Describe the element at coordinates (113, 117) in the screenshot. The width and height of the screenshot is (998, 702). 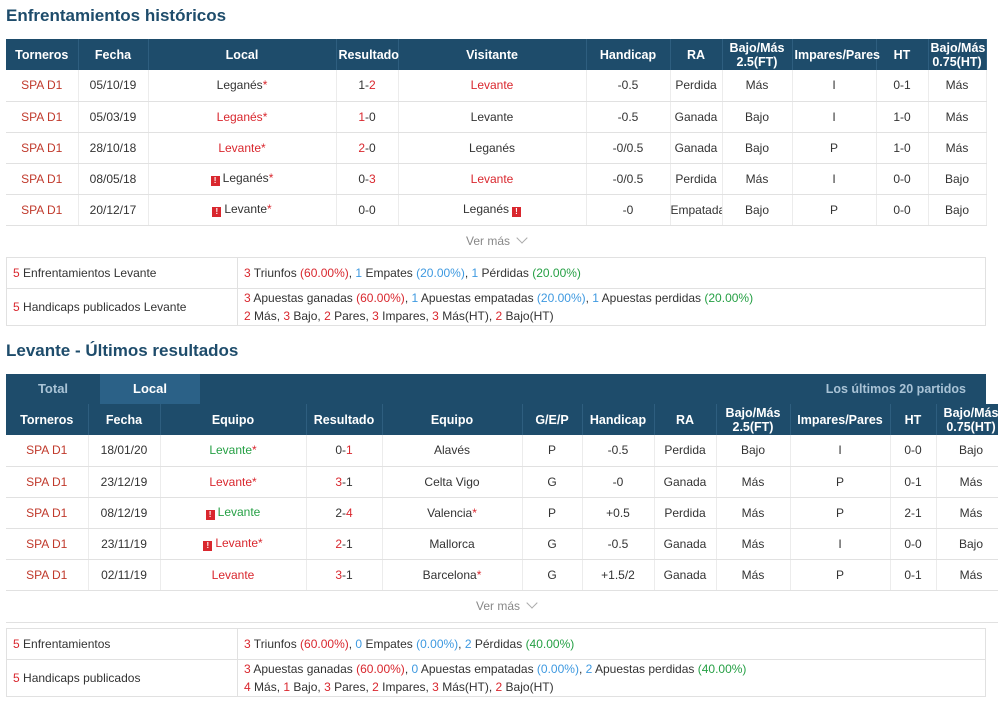
I see `date-cell: 05/03/19` at that location.